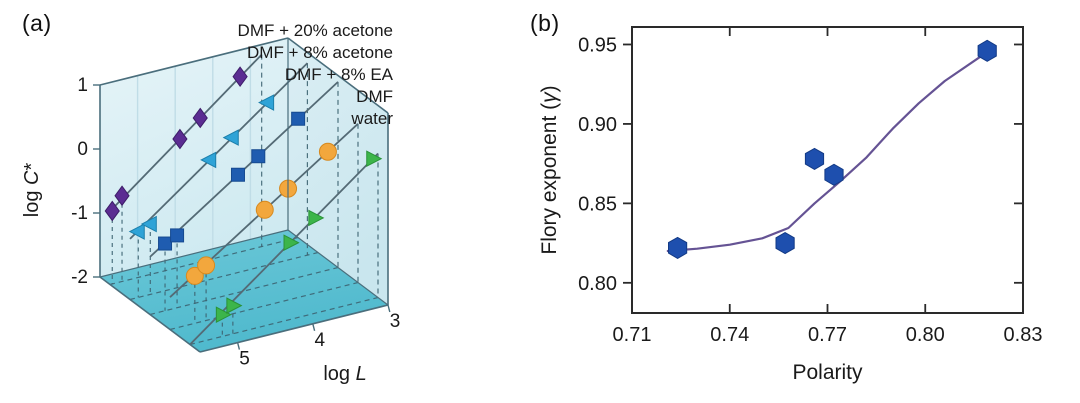 This screenshot has height=403, width=1080. I want to click on solvent-label: DMF + 8% EA, so click(339, 74).